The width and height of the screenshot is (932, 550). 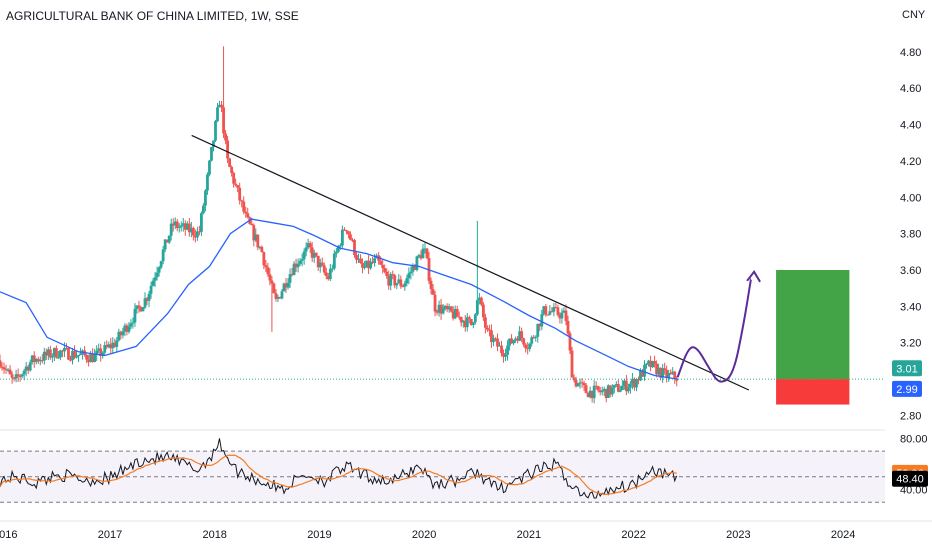 I want to click on date-axis-label: 2018, so click(x=214, y=535).